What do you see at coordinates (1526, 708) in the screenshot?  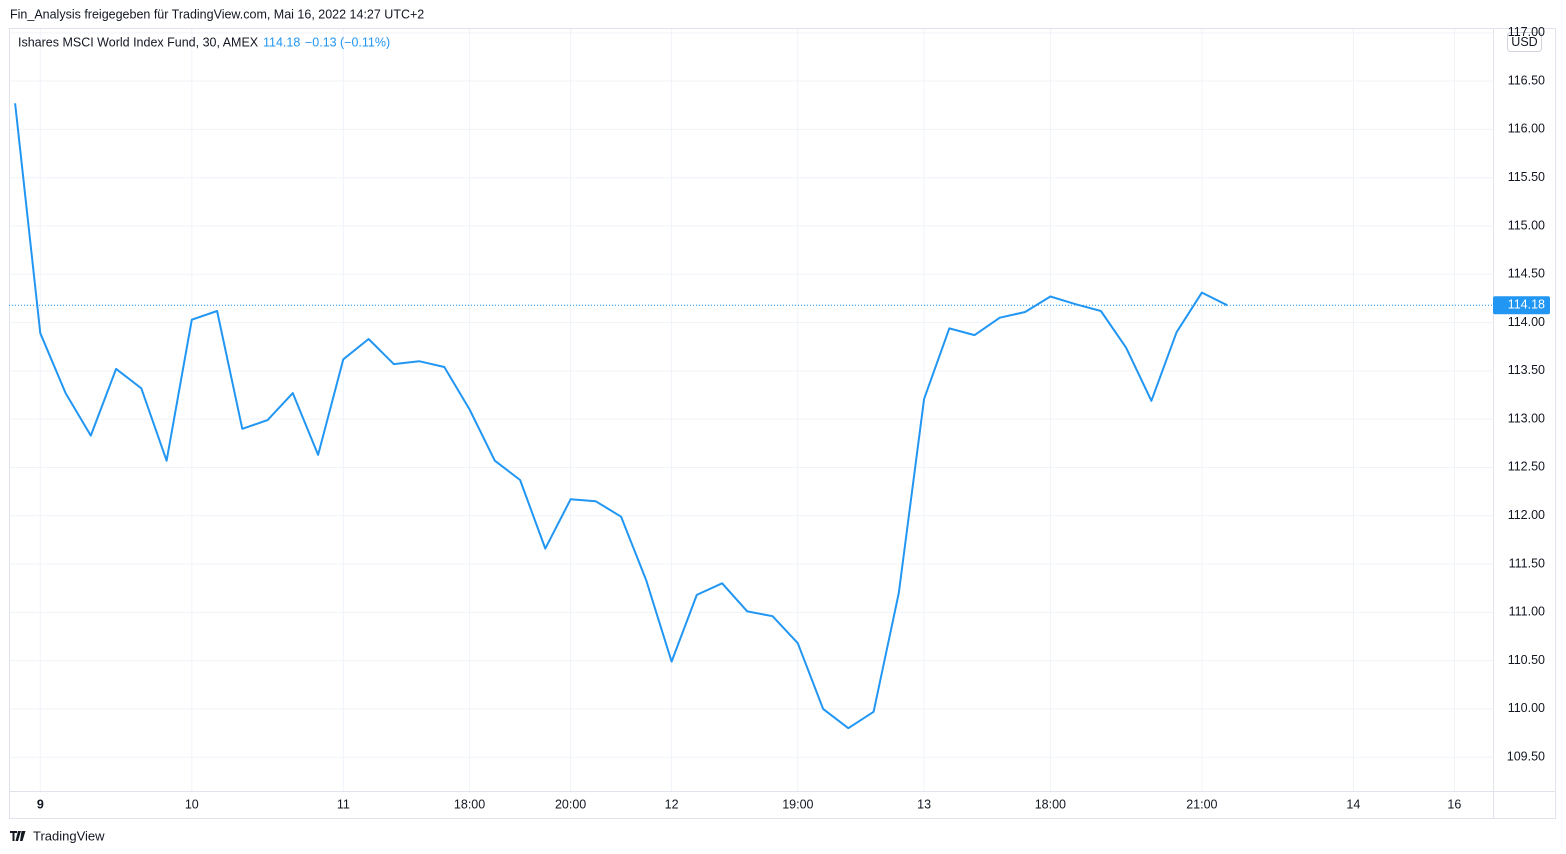 I see `y-tick-label: 110.00` at bounding box center [1526, 708].